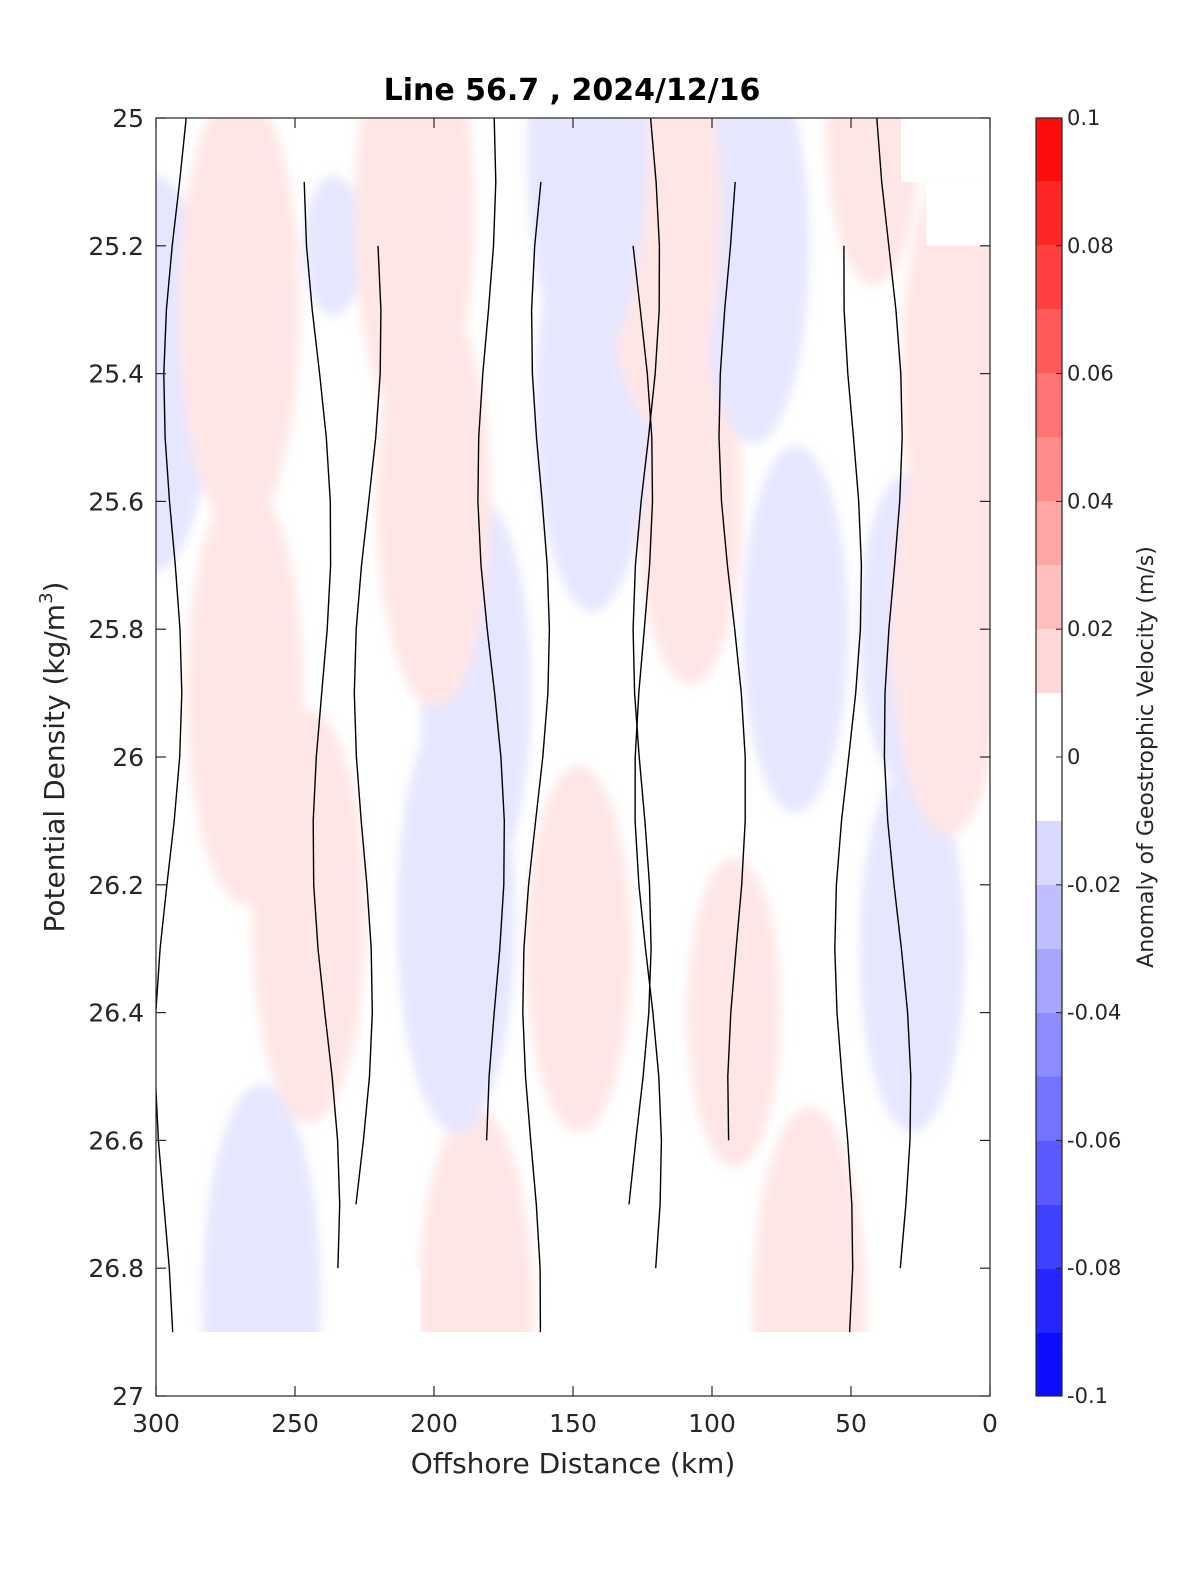 This screenshot has width=1200, height=1575. What do you see at coordinates (156, 1423) in the screenshot?
I see `x-tick-label: 300` at bounding box center [156, 1423].